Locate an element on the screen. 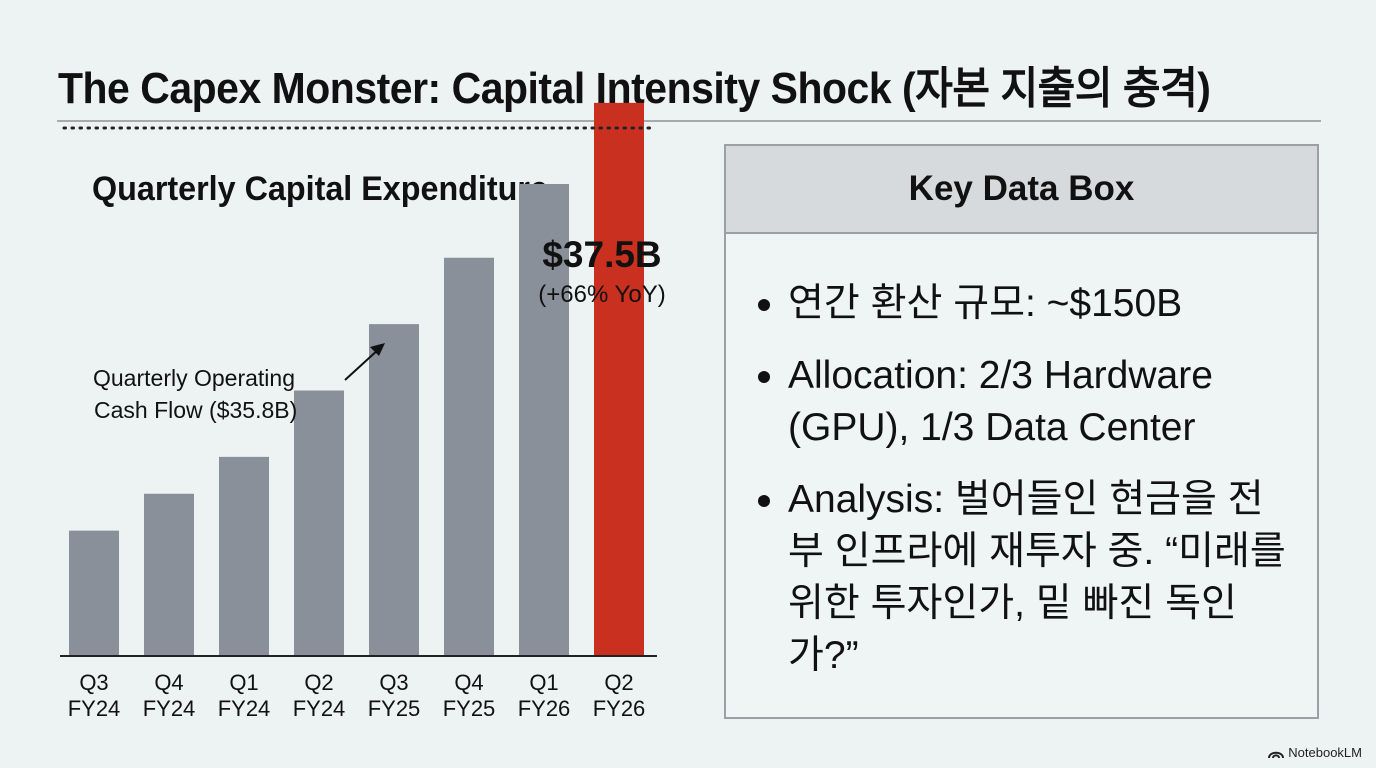  reference-arrow-head is located at coordinates (377, 349).